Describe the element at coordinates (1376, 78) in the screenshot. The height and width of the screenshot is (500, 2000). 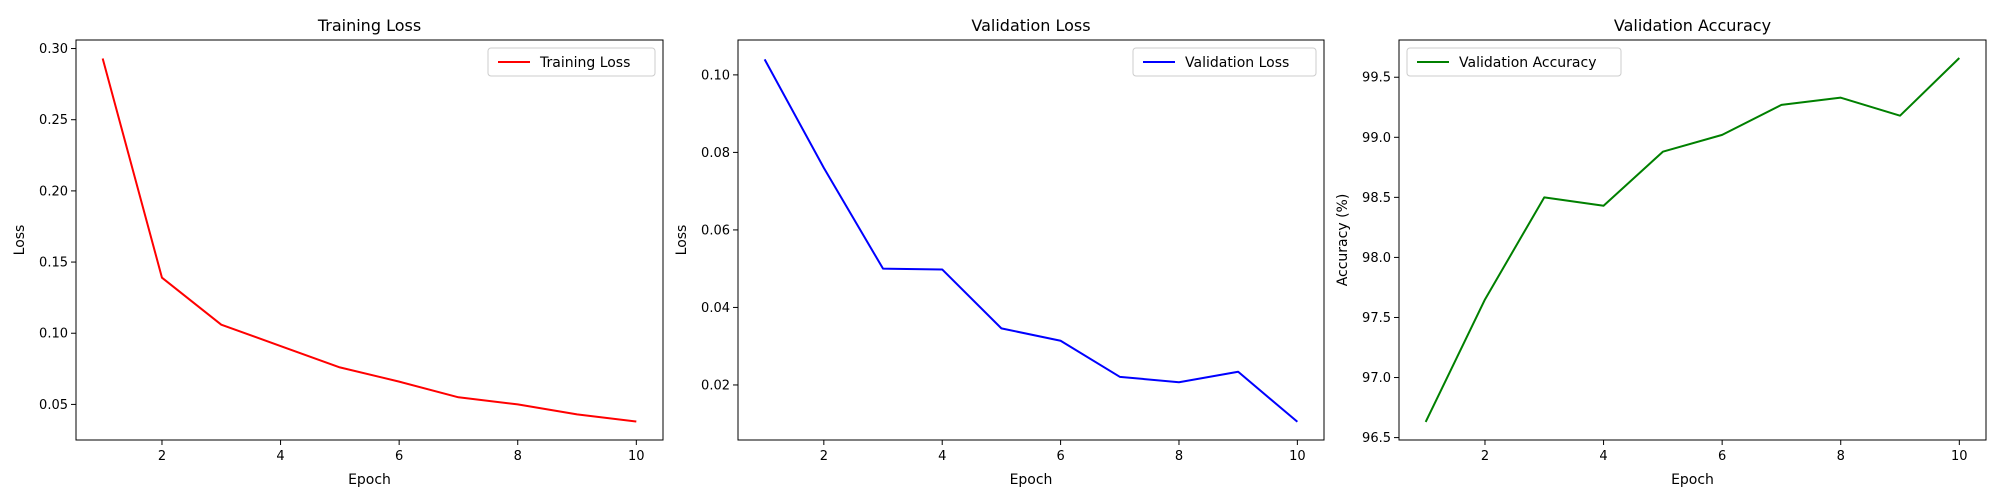
I see `y-tick-label: 99.5` at that location.